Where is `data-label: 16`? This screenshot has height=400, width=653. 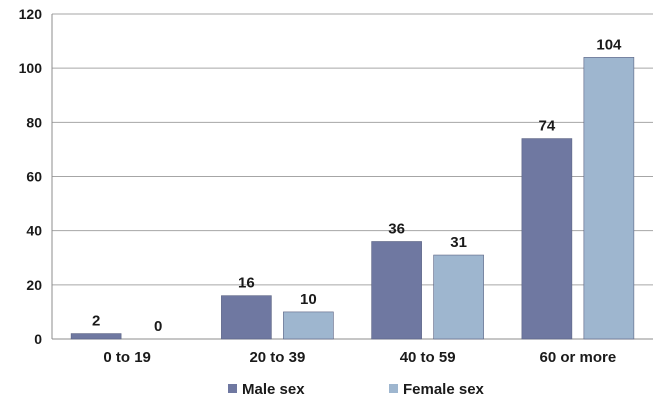 data-label: 16 is located at coordinates (246, 283).